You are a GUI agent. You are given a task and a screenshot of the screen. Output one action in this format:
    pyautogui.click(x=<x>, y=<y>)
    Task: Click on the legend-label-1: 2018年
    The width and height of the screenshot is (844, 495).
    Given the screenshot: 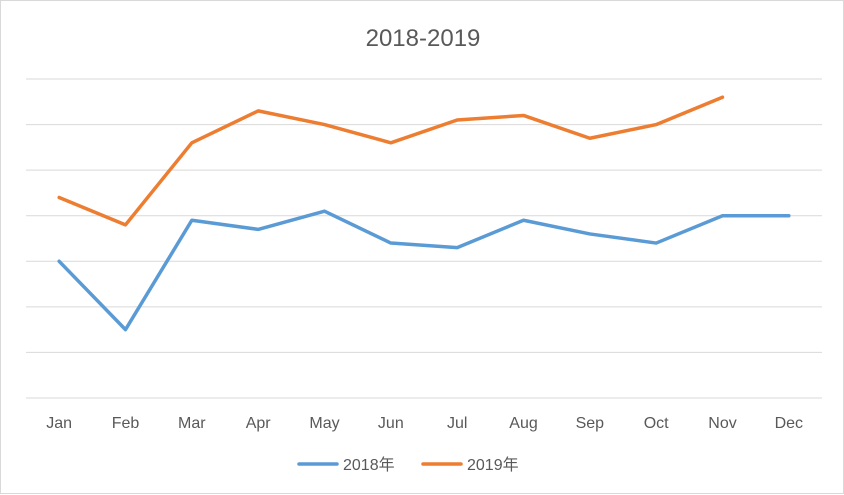 What is the action you would take?
    pyautogui.click(x=369, y=465)
    